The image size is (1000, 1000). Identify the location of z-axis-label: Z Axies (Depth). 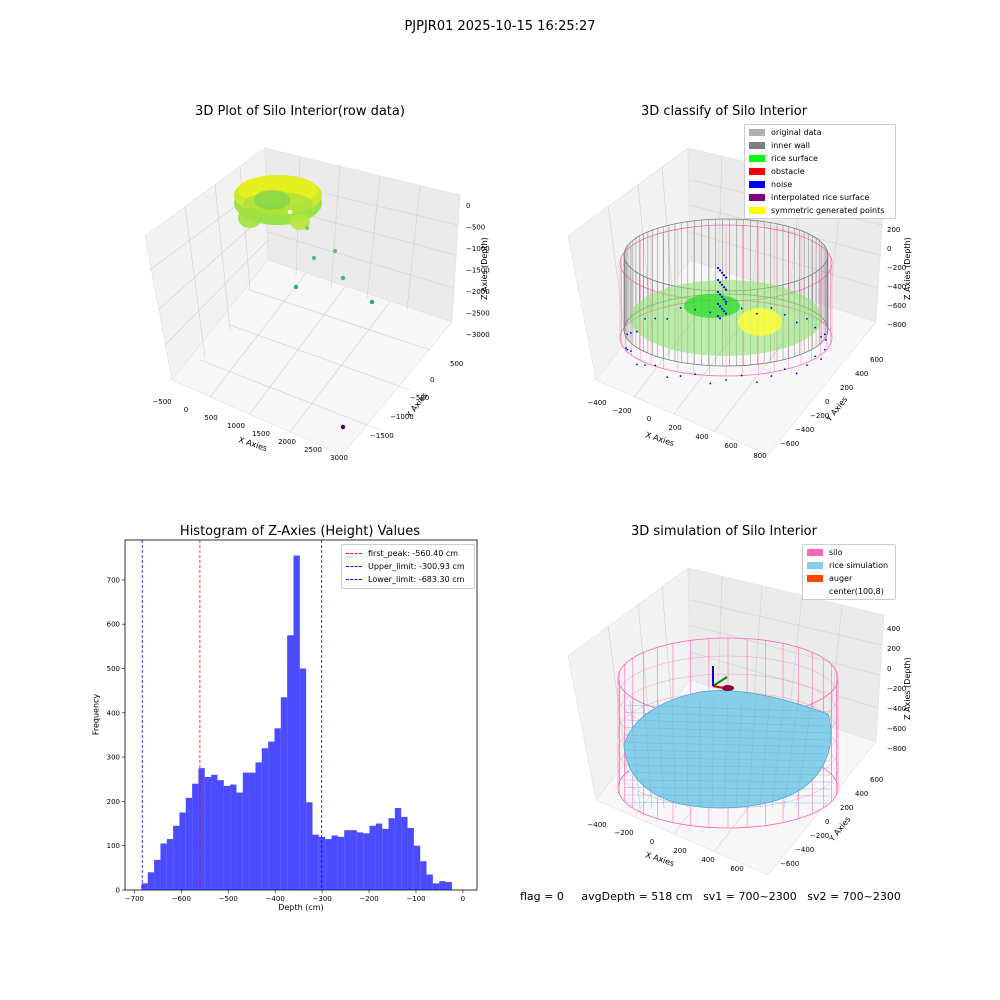
(484, 268).